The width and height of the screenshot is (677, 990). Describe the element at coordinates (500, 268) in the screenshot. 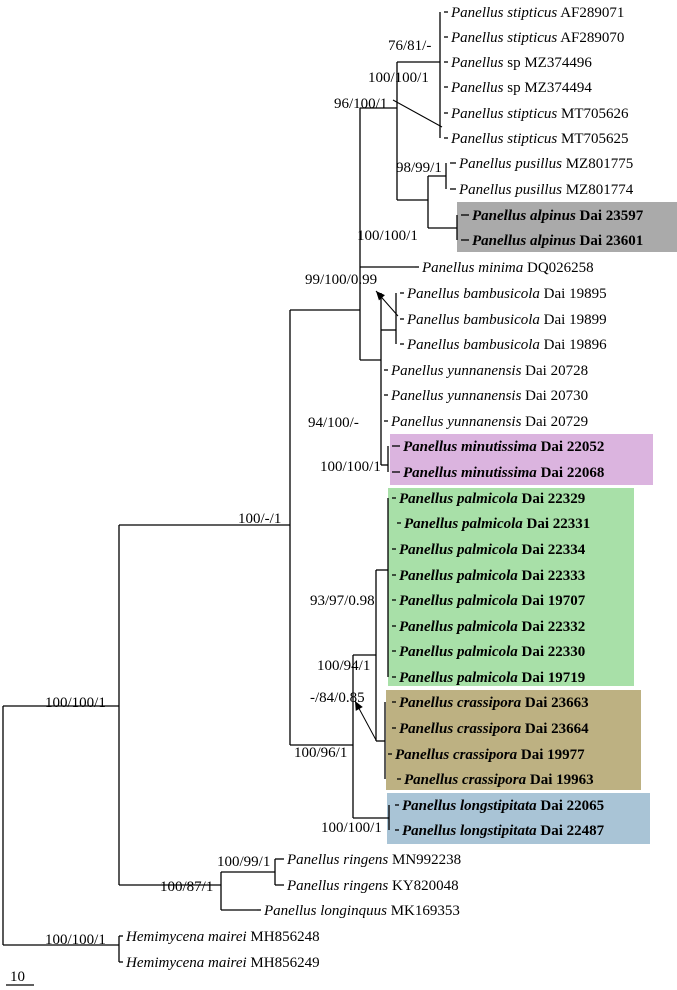

I see `tip-epithet: minima` at that location.